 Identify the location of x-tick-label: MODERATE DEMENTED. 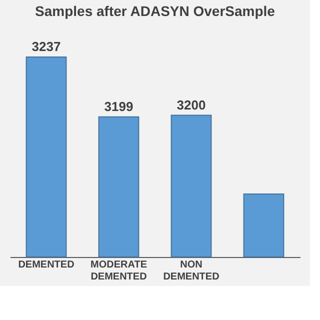
(119, 271).